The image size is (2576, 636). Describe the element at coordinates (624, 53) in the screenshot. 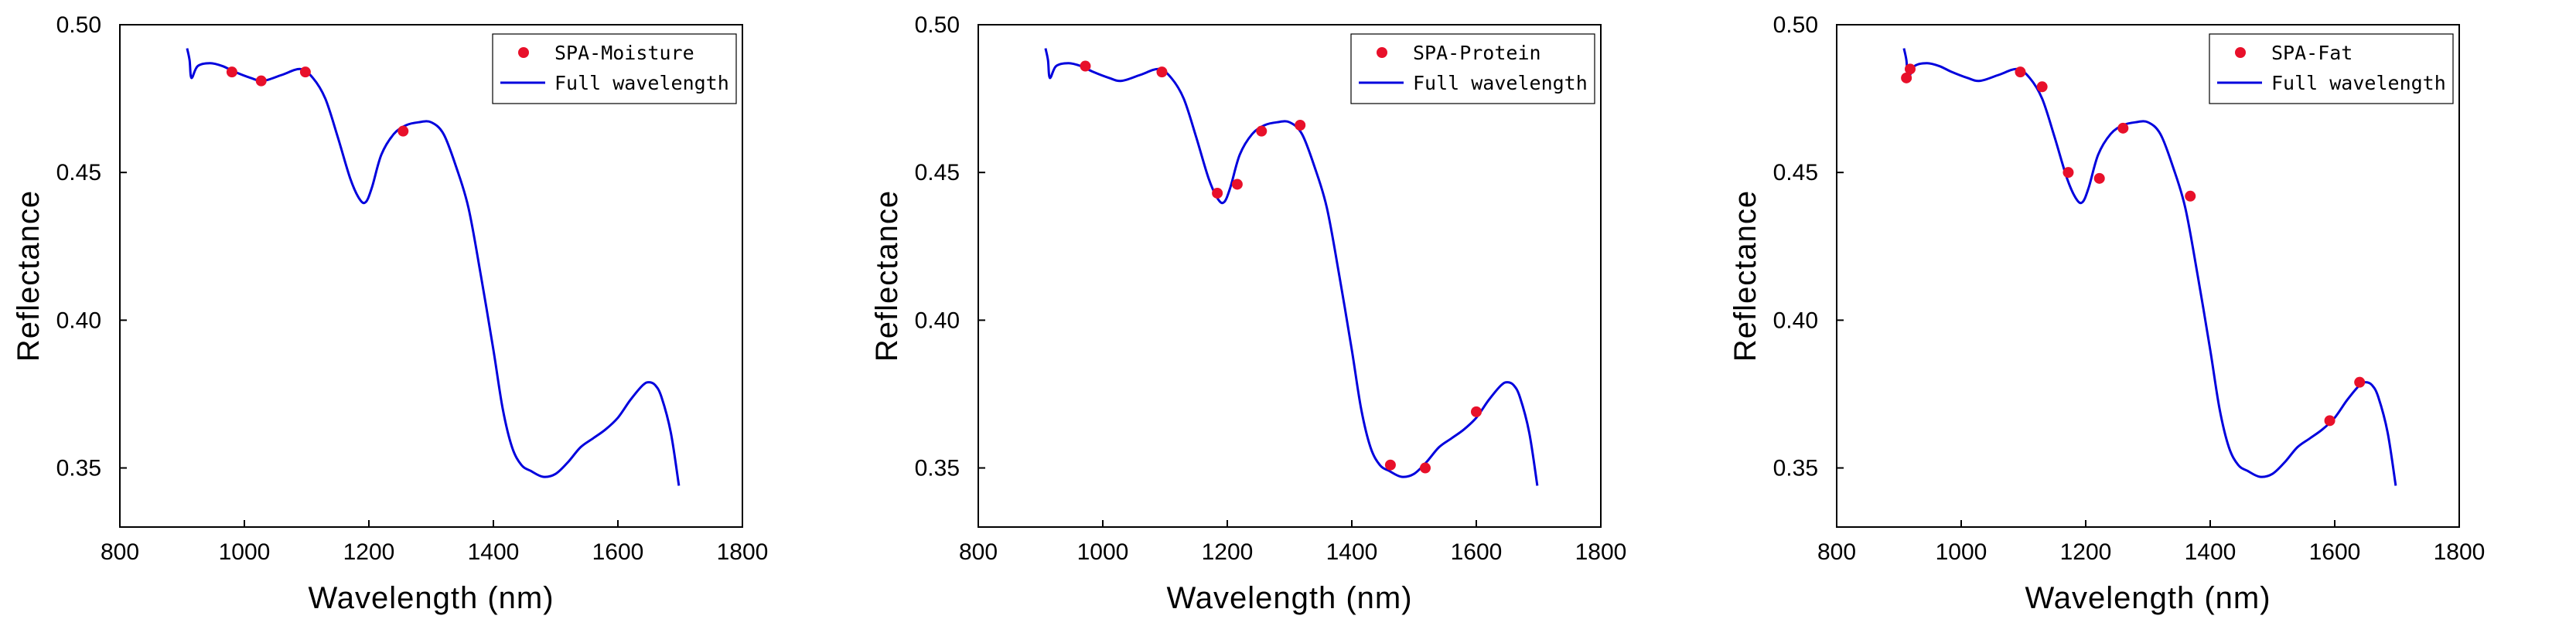

I see `legend-label-spa: SPA-Moisture` at that location.